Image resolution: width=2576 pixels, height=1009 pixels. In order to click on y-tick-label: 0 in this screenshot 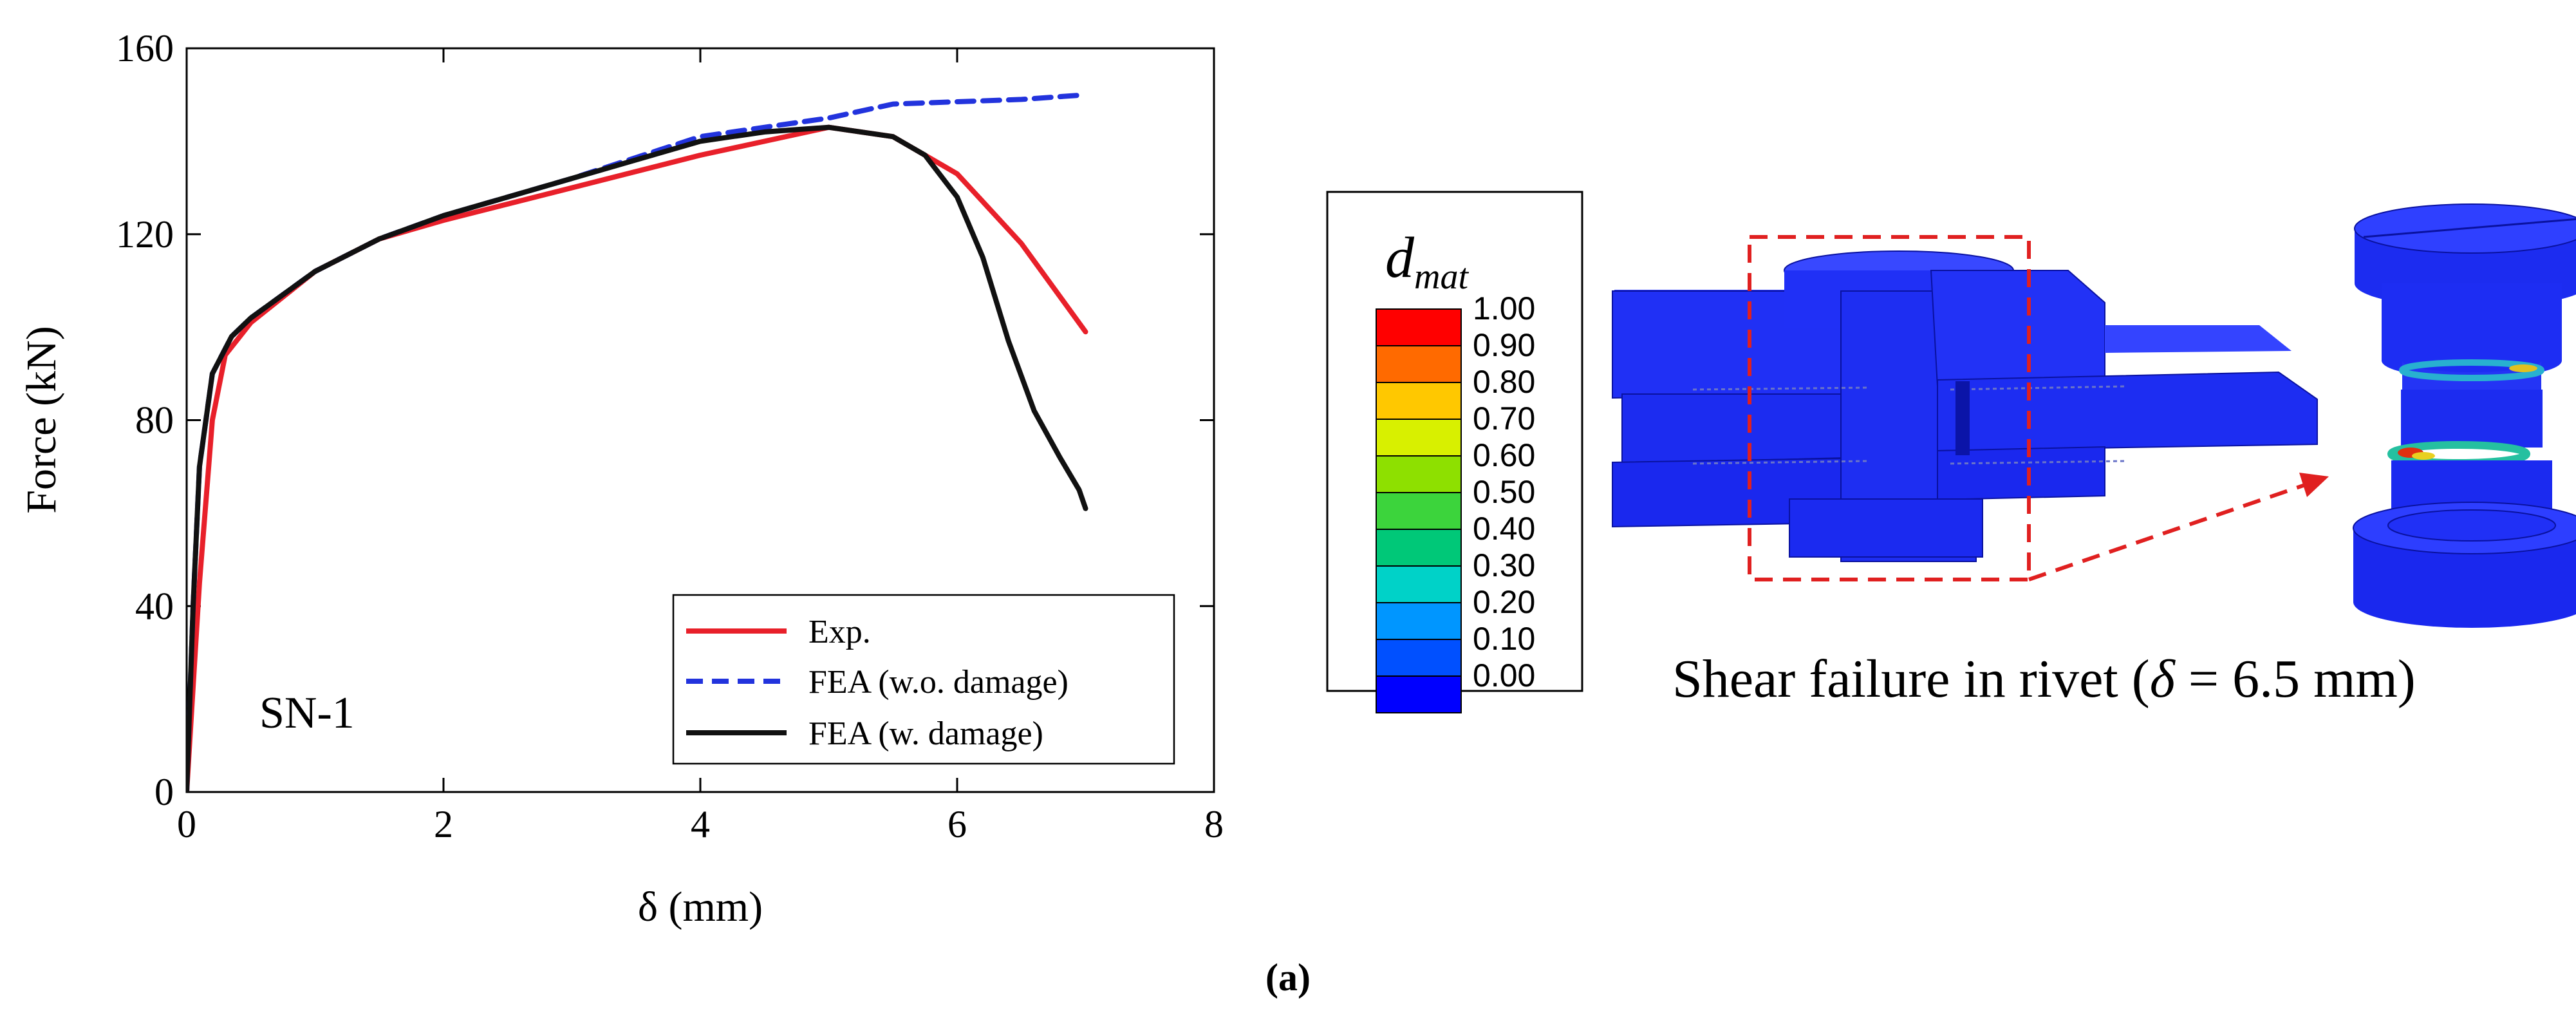, I will do `click(164, 792)`.